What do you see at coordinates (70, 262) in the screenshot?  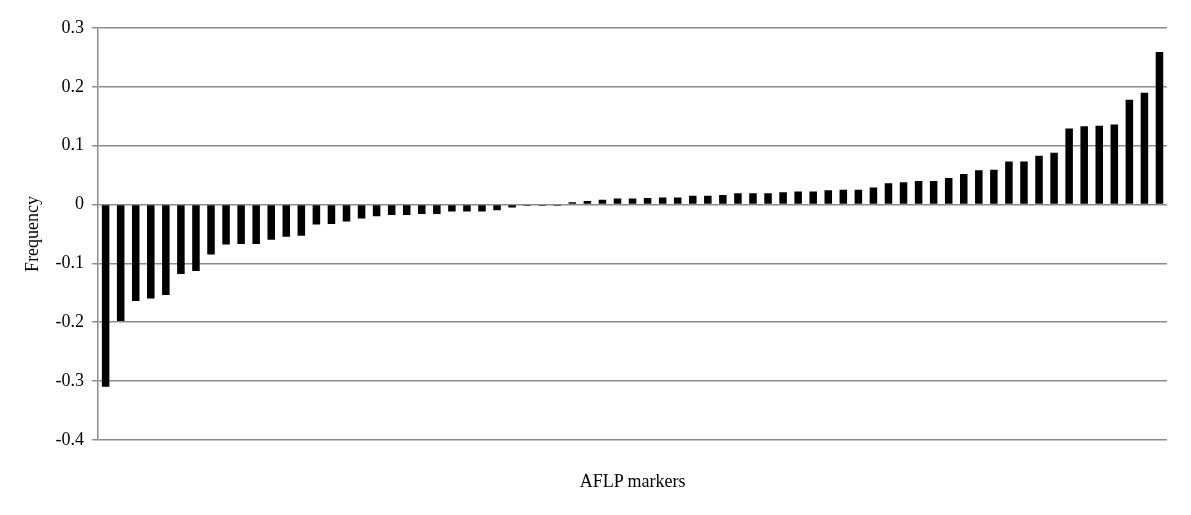 I see `y-tick-label: -0.1` at bounding box center [70, 262].